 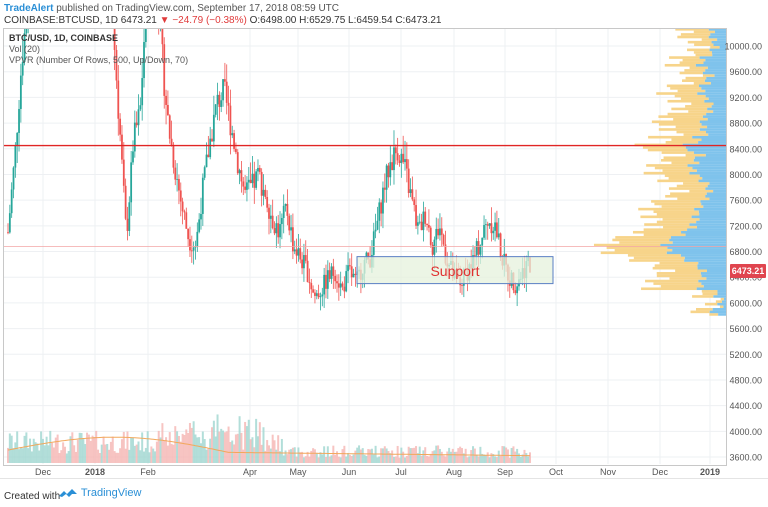 What do you see at coordinates (745, 380) in the screenshot?
I see `y-tick-label: 4800.00` at bounding box center [745, 380].